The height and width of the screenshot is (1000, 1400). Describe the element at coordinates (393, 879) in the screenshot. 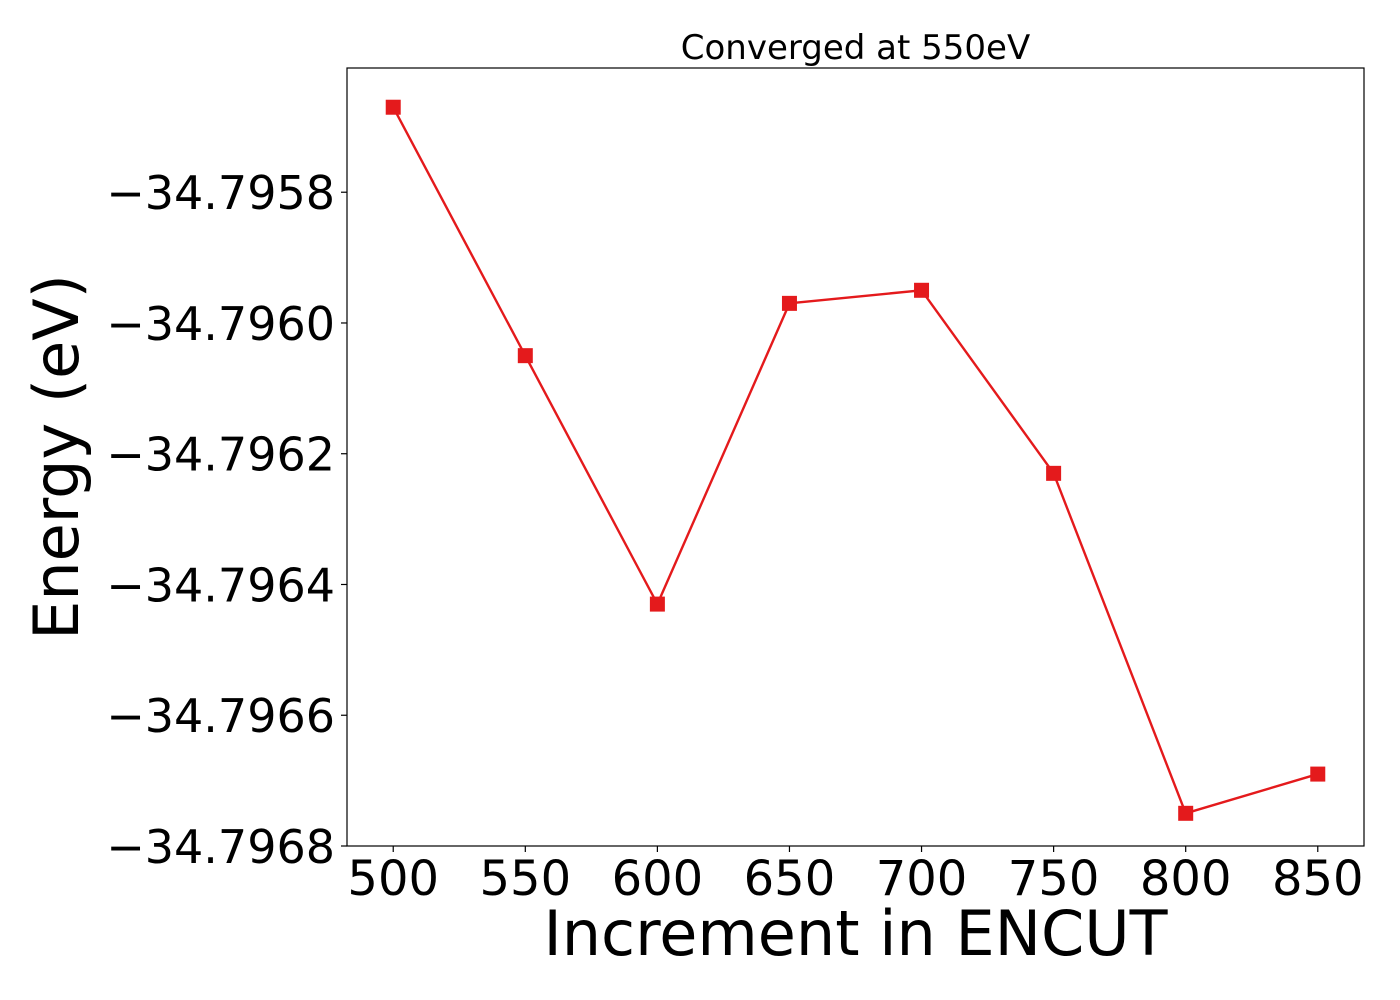

I see `x-tick-label: 500` at that location.